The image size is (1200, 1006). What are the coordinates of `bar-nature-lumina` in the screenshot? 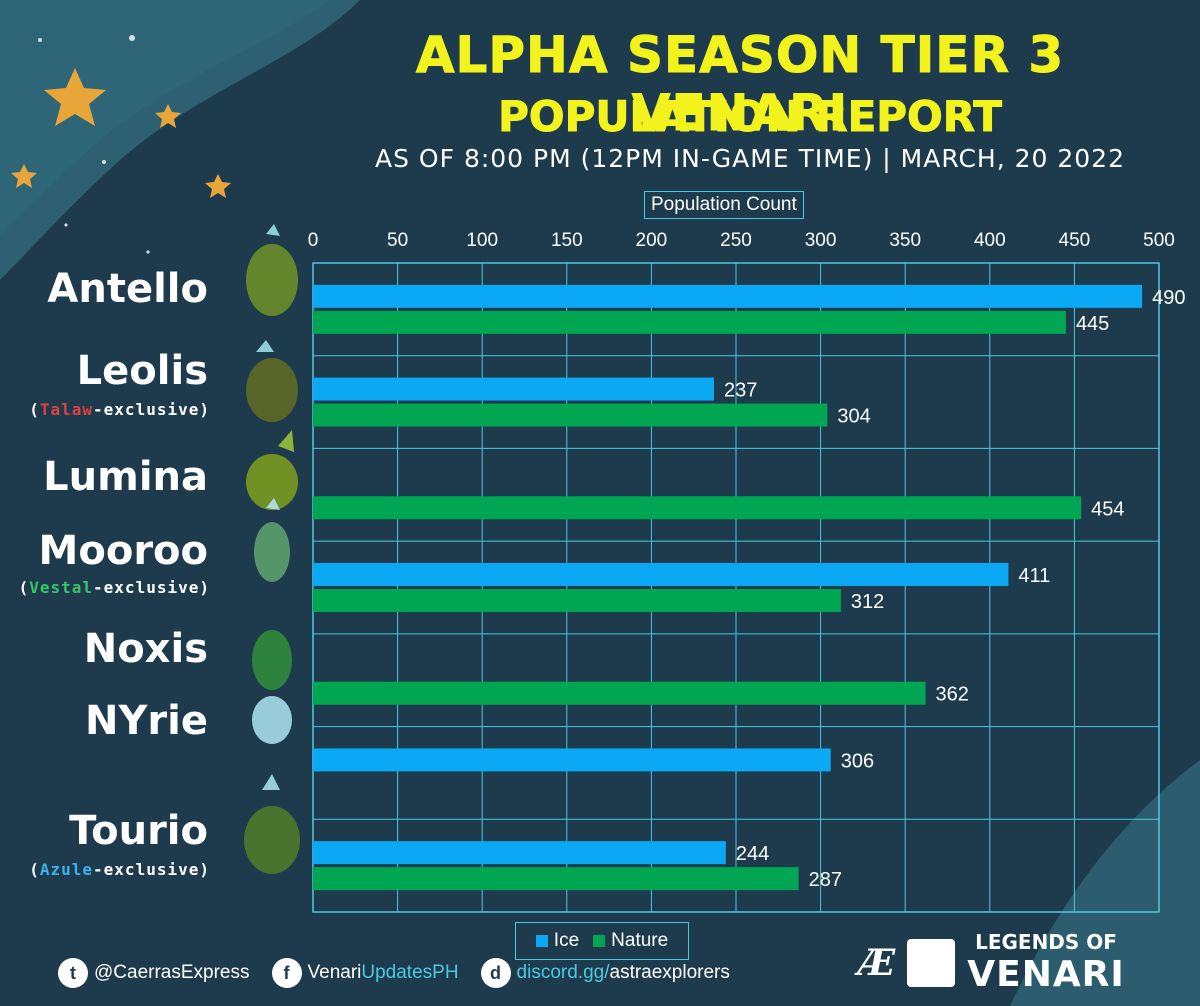 It's located at (697, 508).